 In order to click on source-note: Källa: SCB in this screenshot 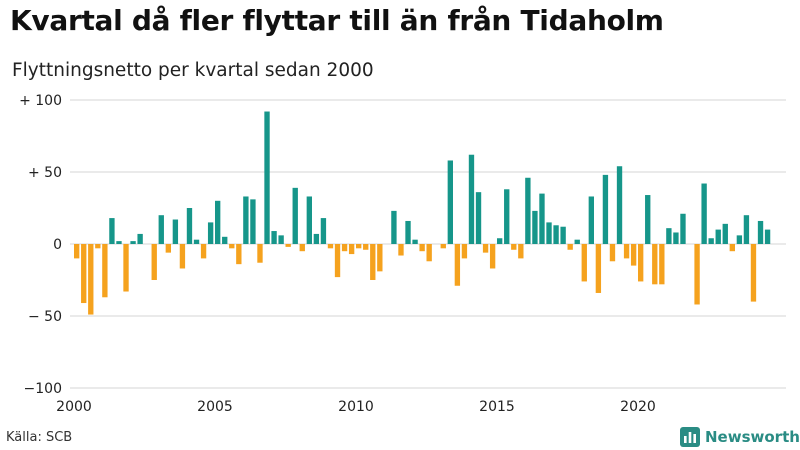, I will do `click(39, 437)`.